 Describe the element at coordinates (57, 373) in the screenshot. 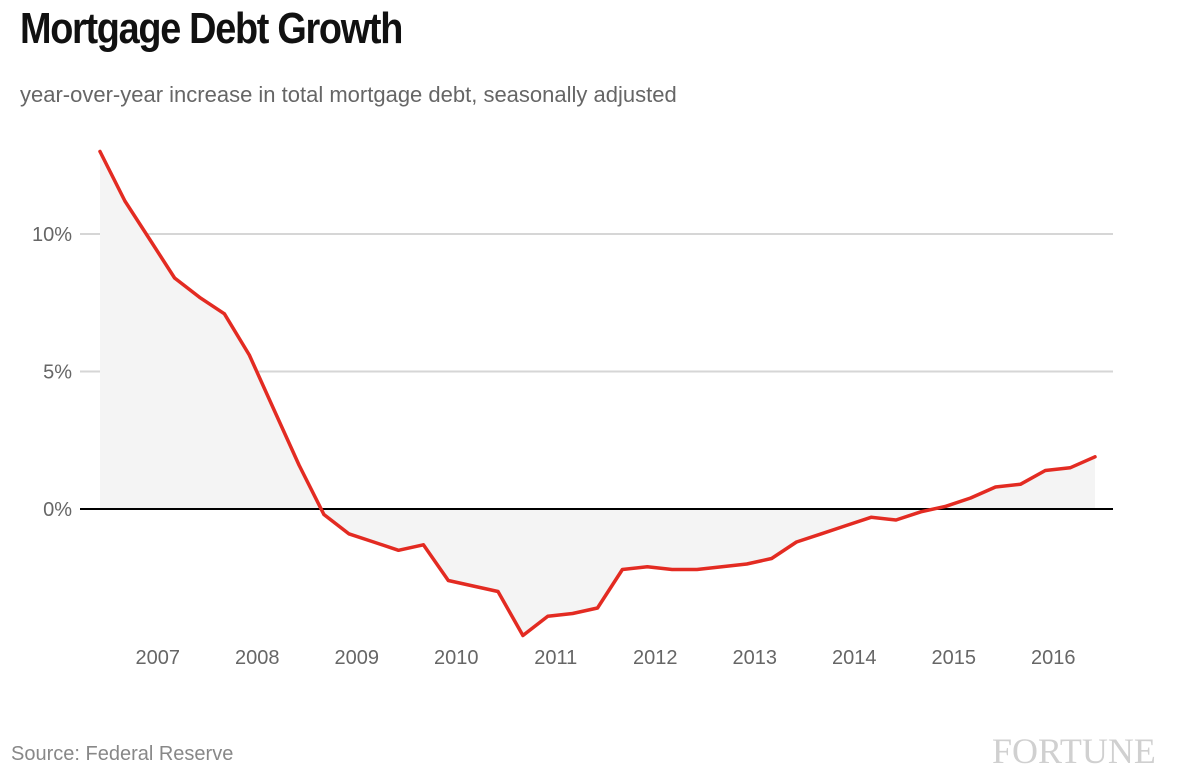

I see `y-tick-label: 5%` at that location.